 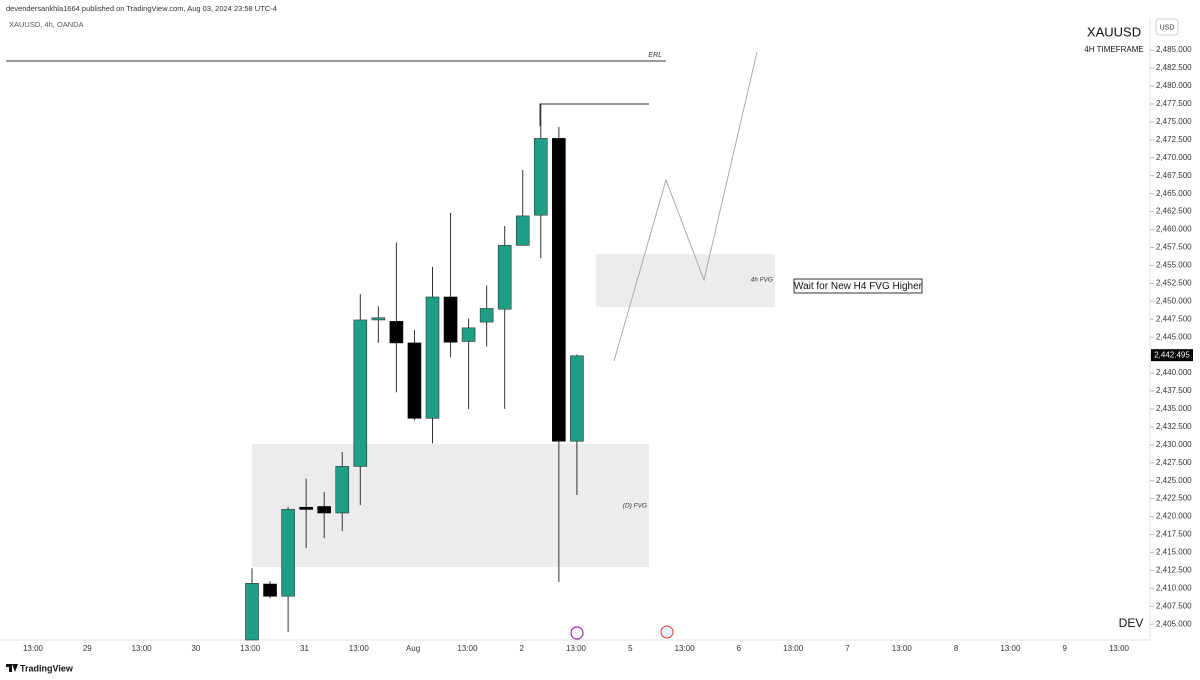 I want to click on x-tick-label: 29, so click(x=87, y=648).